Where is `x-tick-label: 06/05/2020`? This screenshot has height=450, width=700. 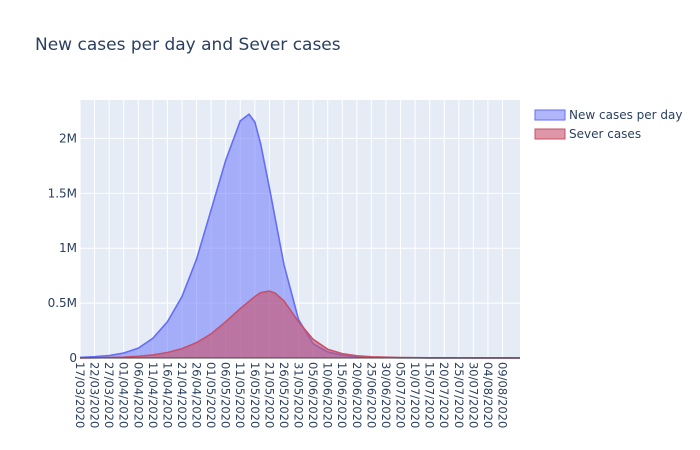 x-tick-label: 06/05/2020 is located at coordinates (226, 395).